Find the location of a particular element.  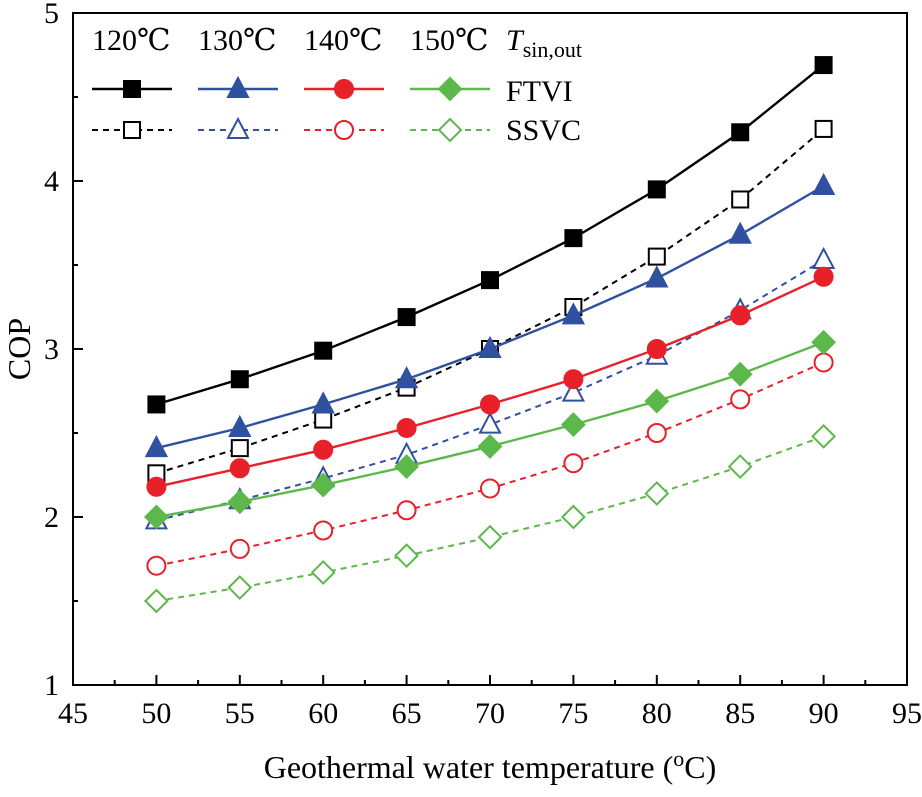

y-axis-label: COP is located at coordinates (19, 349).